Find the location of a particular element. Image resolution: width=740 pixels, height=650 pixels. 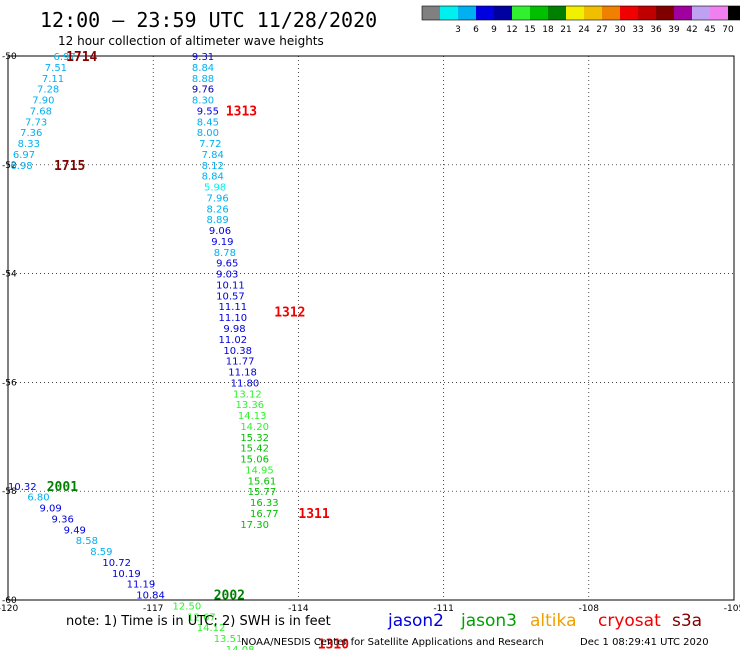

wave-height-value: 8.59 is located at coordinates (101, 552).